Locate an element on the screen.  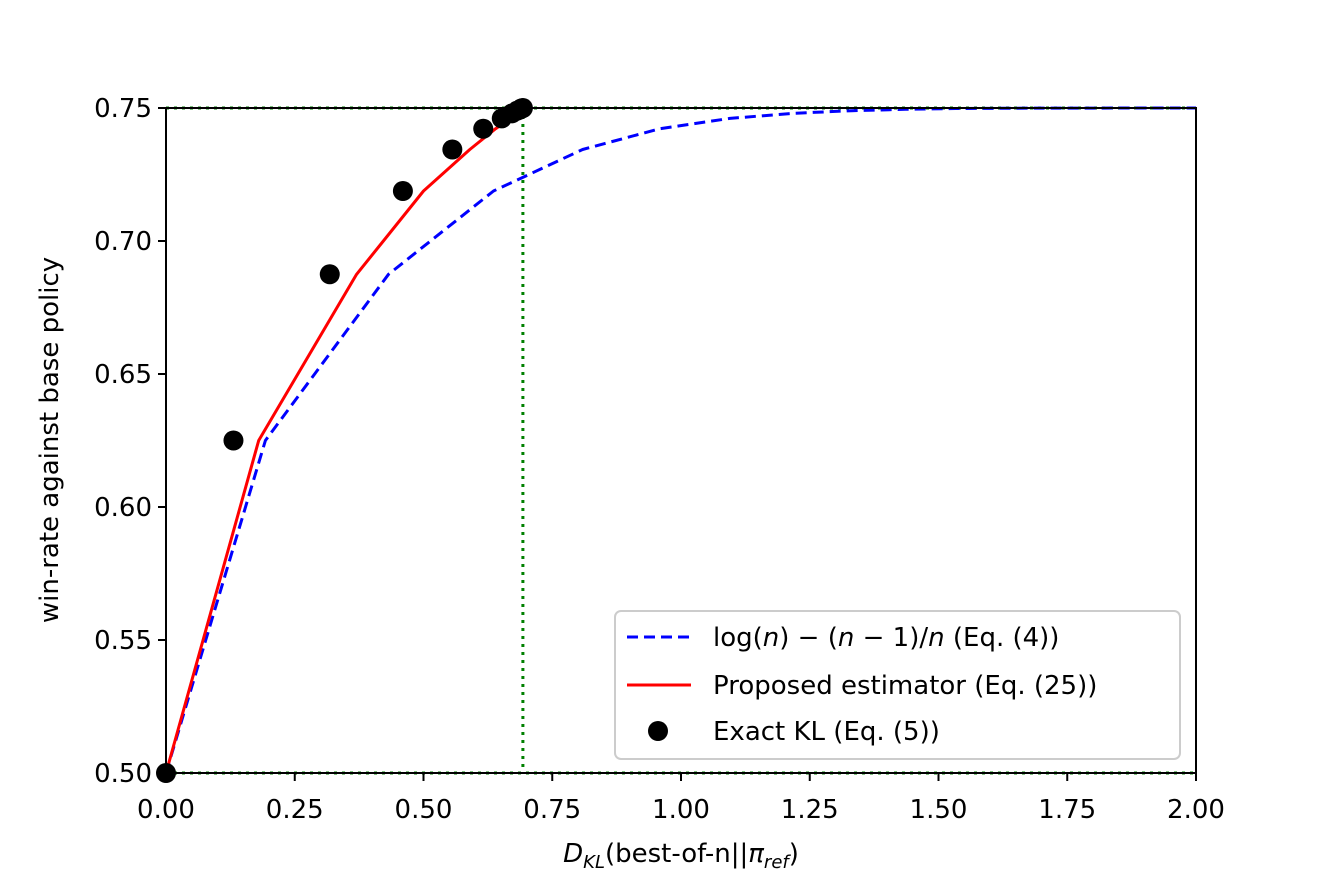
y-tick-label: 0.70 is located at coordinates (123, 242).